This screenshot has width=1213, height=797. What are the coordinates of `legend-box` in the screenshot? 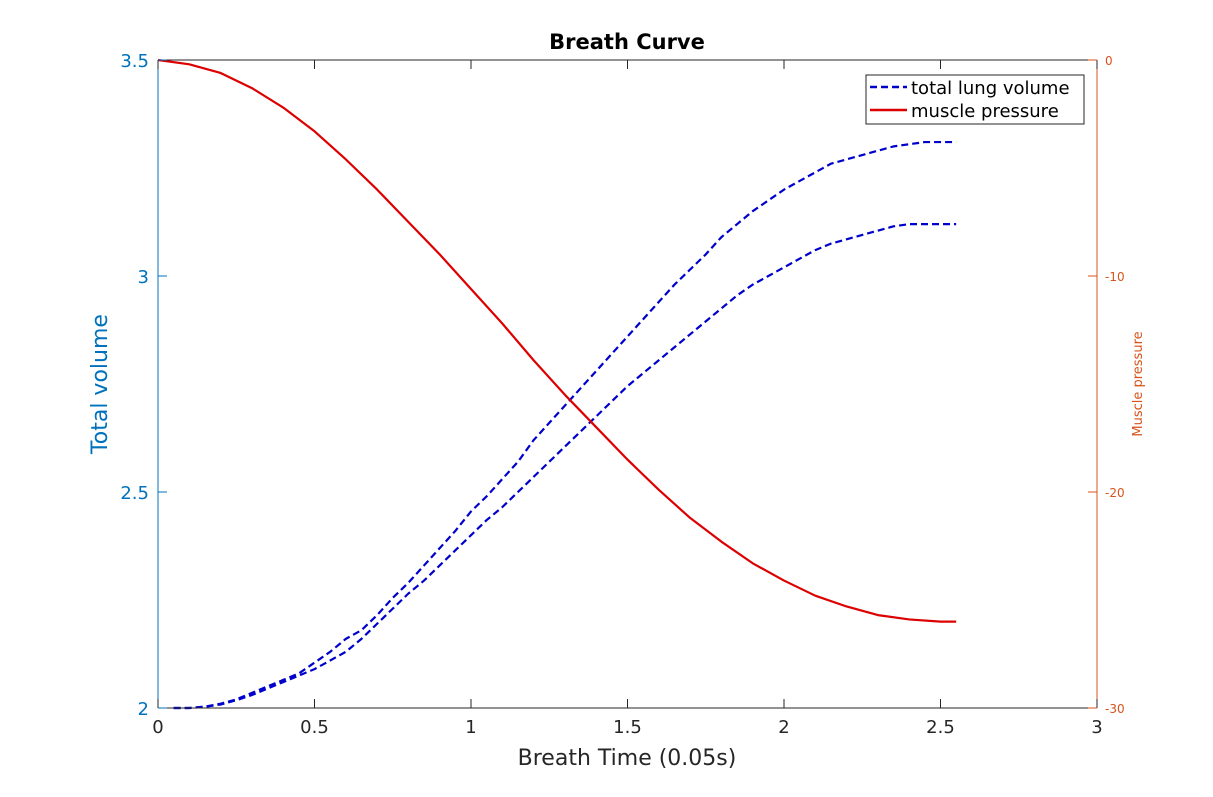 It's located at (975, 99).